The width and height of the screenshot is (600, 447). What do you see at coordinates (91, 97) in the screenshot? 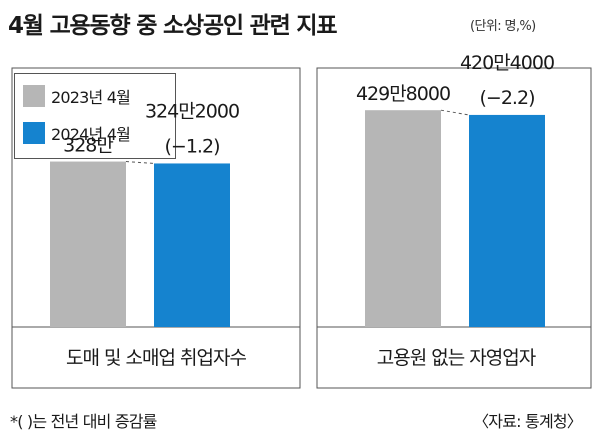
I see `legend-label-2023: 2023년 4월` at bounding box center [91, 97].